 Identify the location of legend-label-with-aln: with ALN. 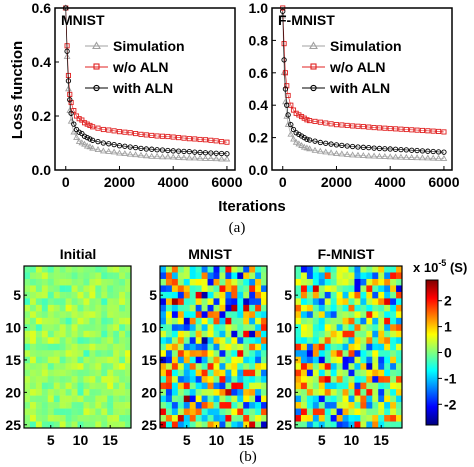
(142, 88).